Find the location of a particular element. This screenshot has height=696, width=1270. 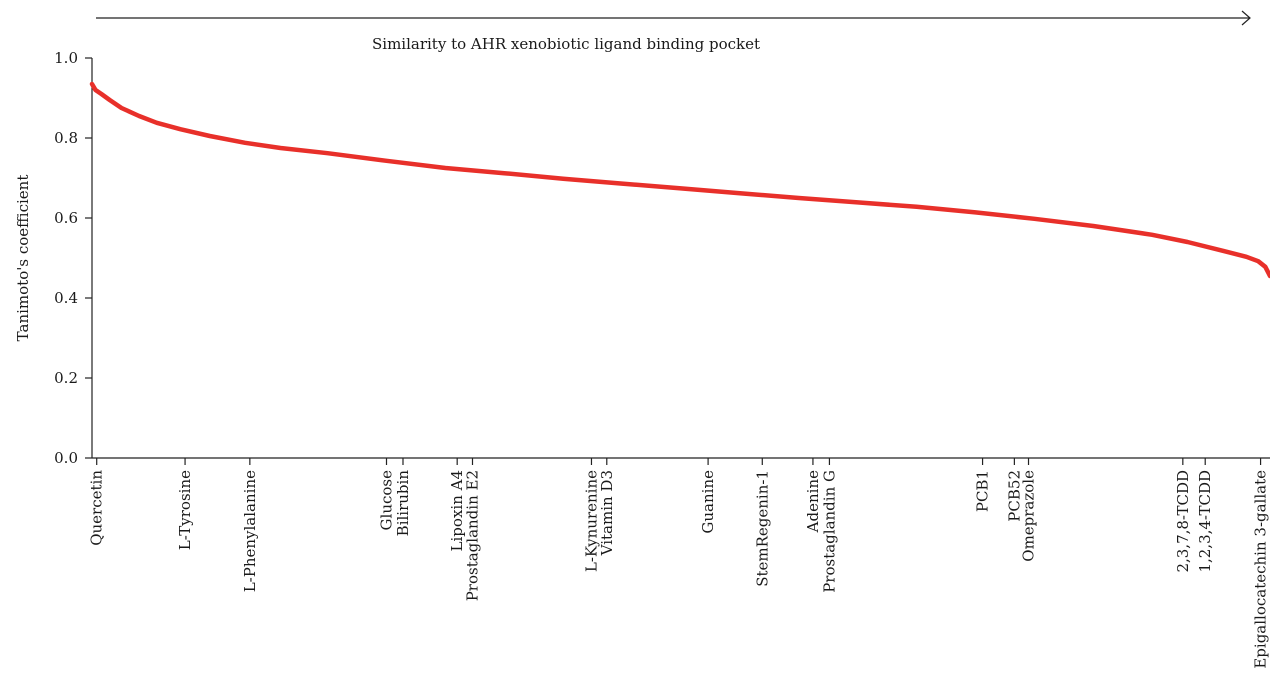

x-category-label: L-Phenylalanine is located at coordinates (250, 531).